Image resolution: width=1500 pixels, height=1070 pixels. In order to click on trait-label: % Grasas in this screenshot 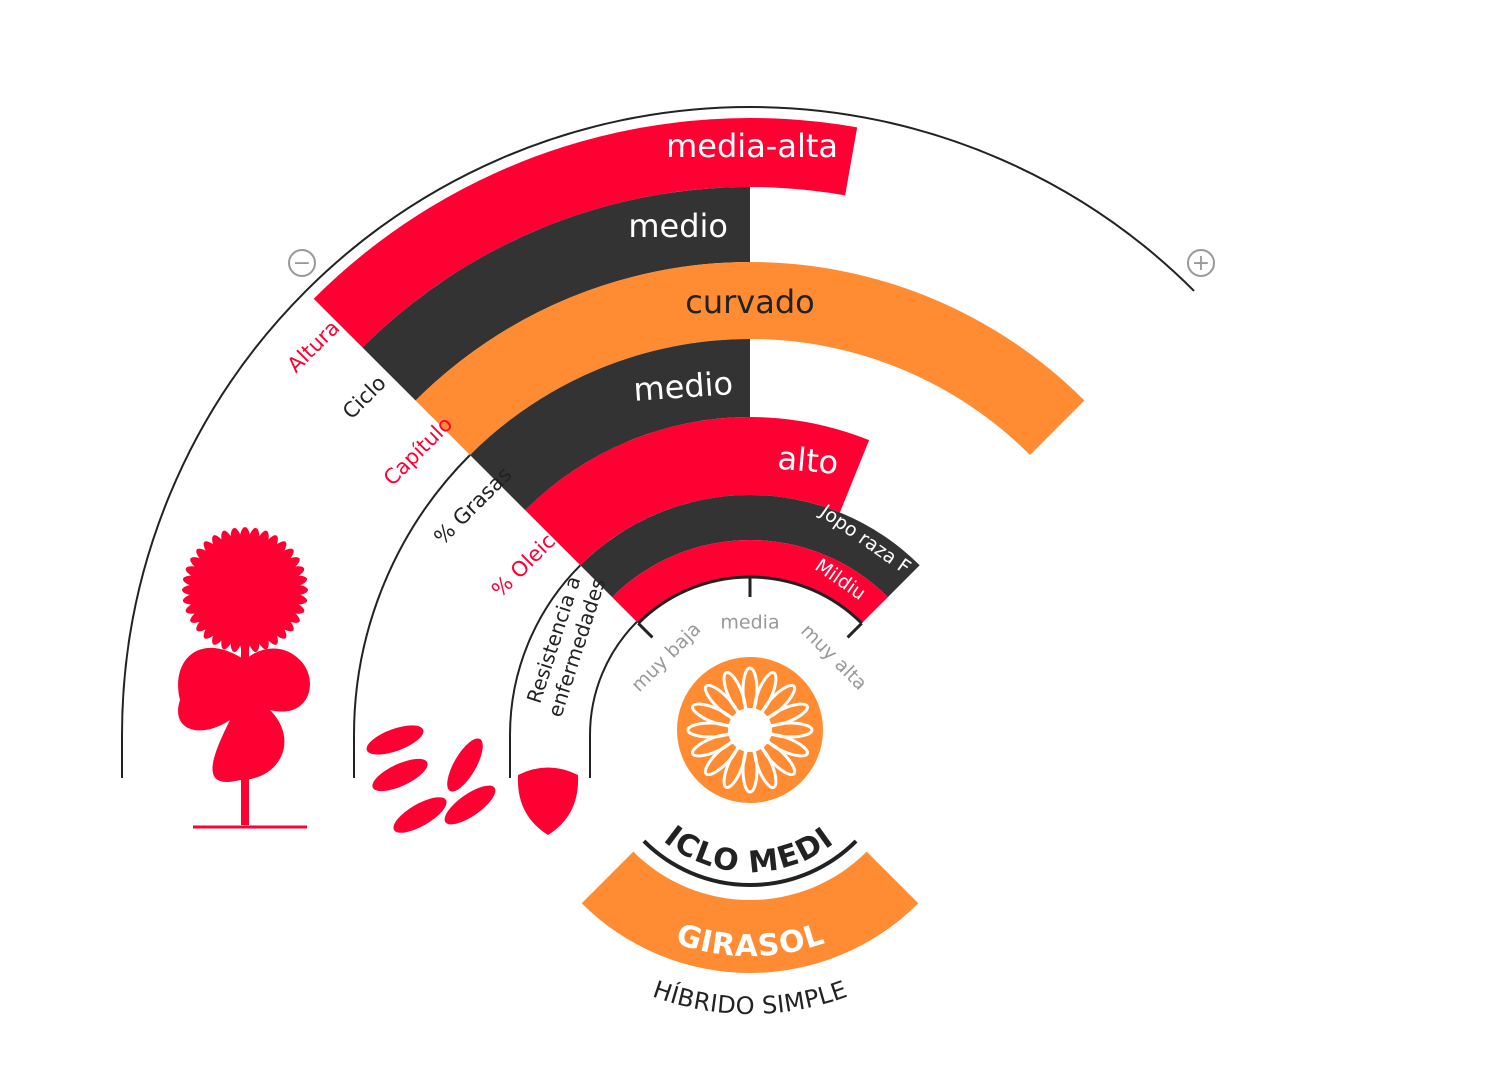, I will do `click(472, 505)`.